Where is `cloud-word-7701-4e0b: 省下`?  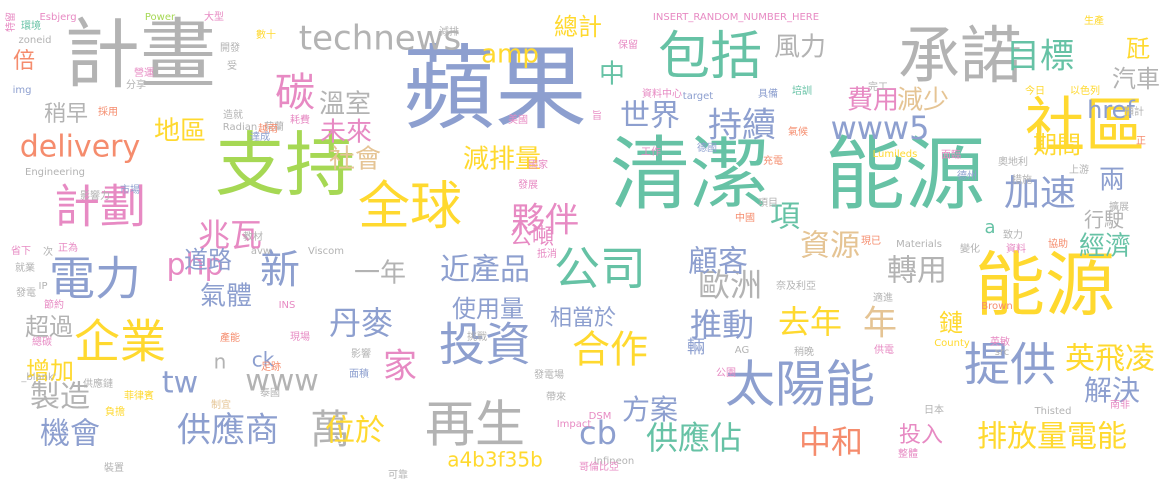
cloud-word-7701-4e0b: 省下 is located at coordinates (21, 250).